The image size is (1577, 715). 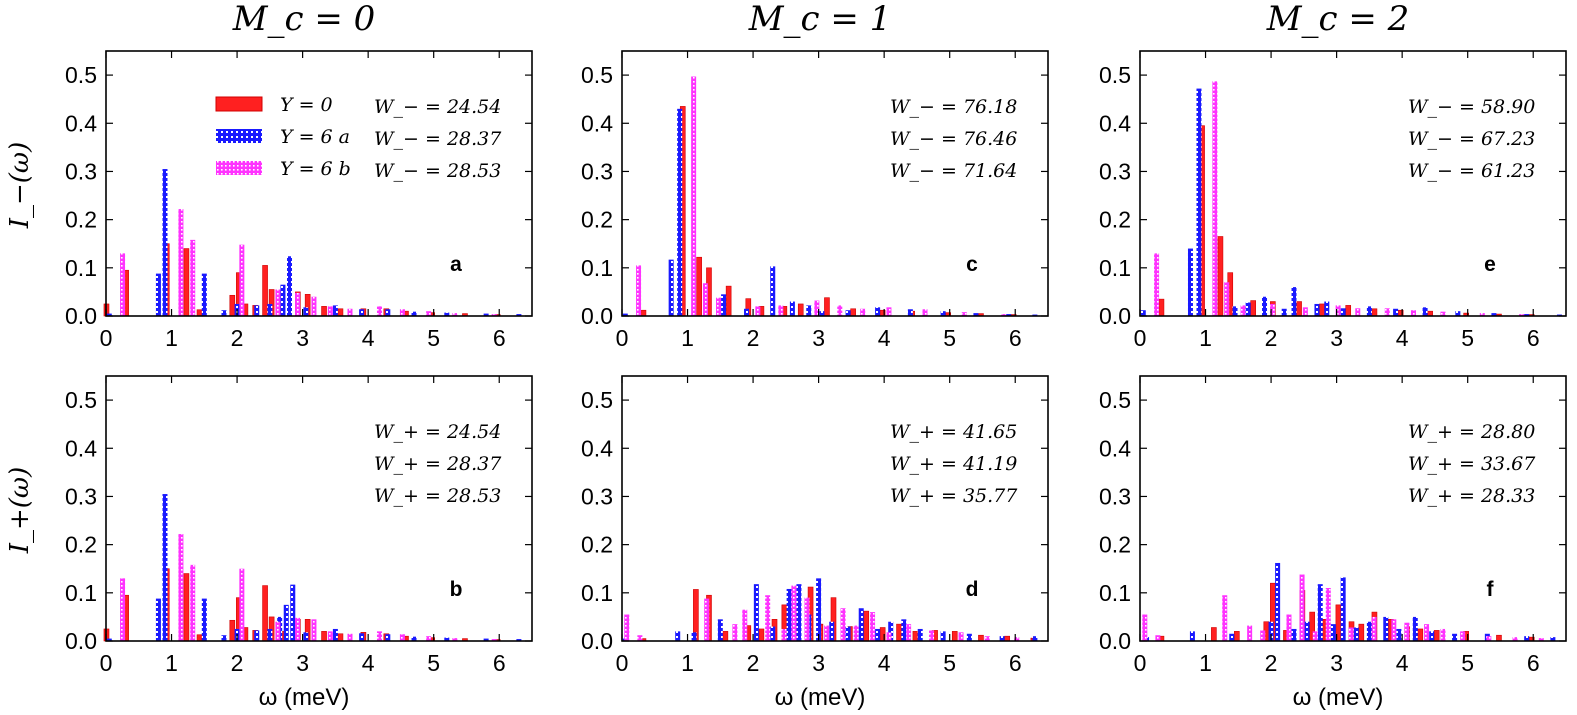 I want to click on xtick-label-f-4: 4, so click(x=1402, y=663).